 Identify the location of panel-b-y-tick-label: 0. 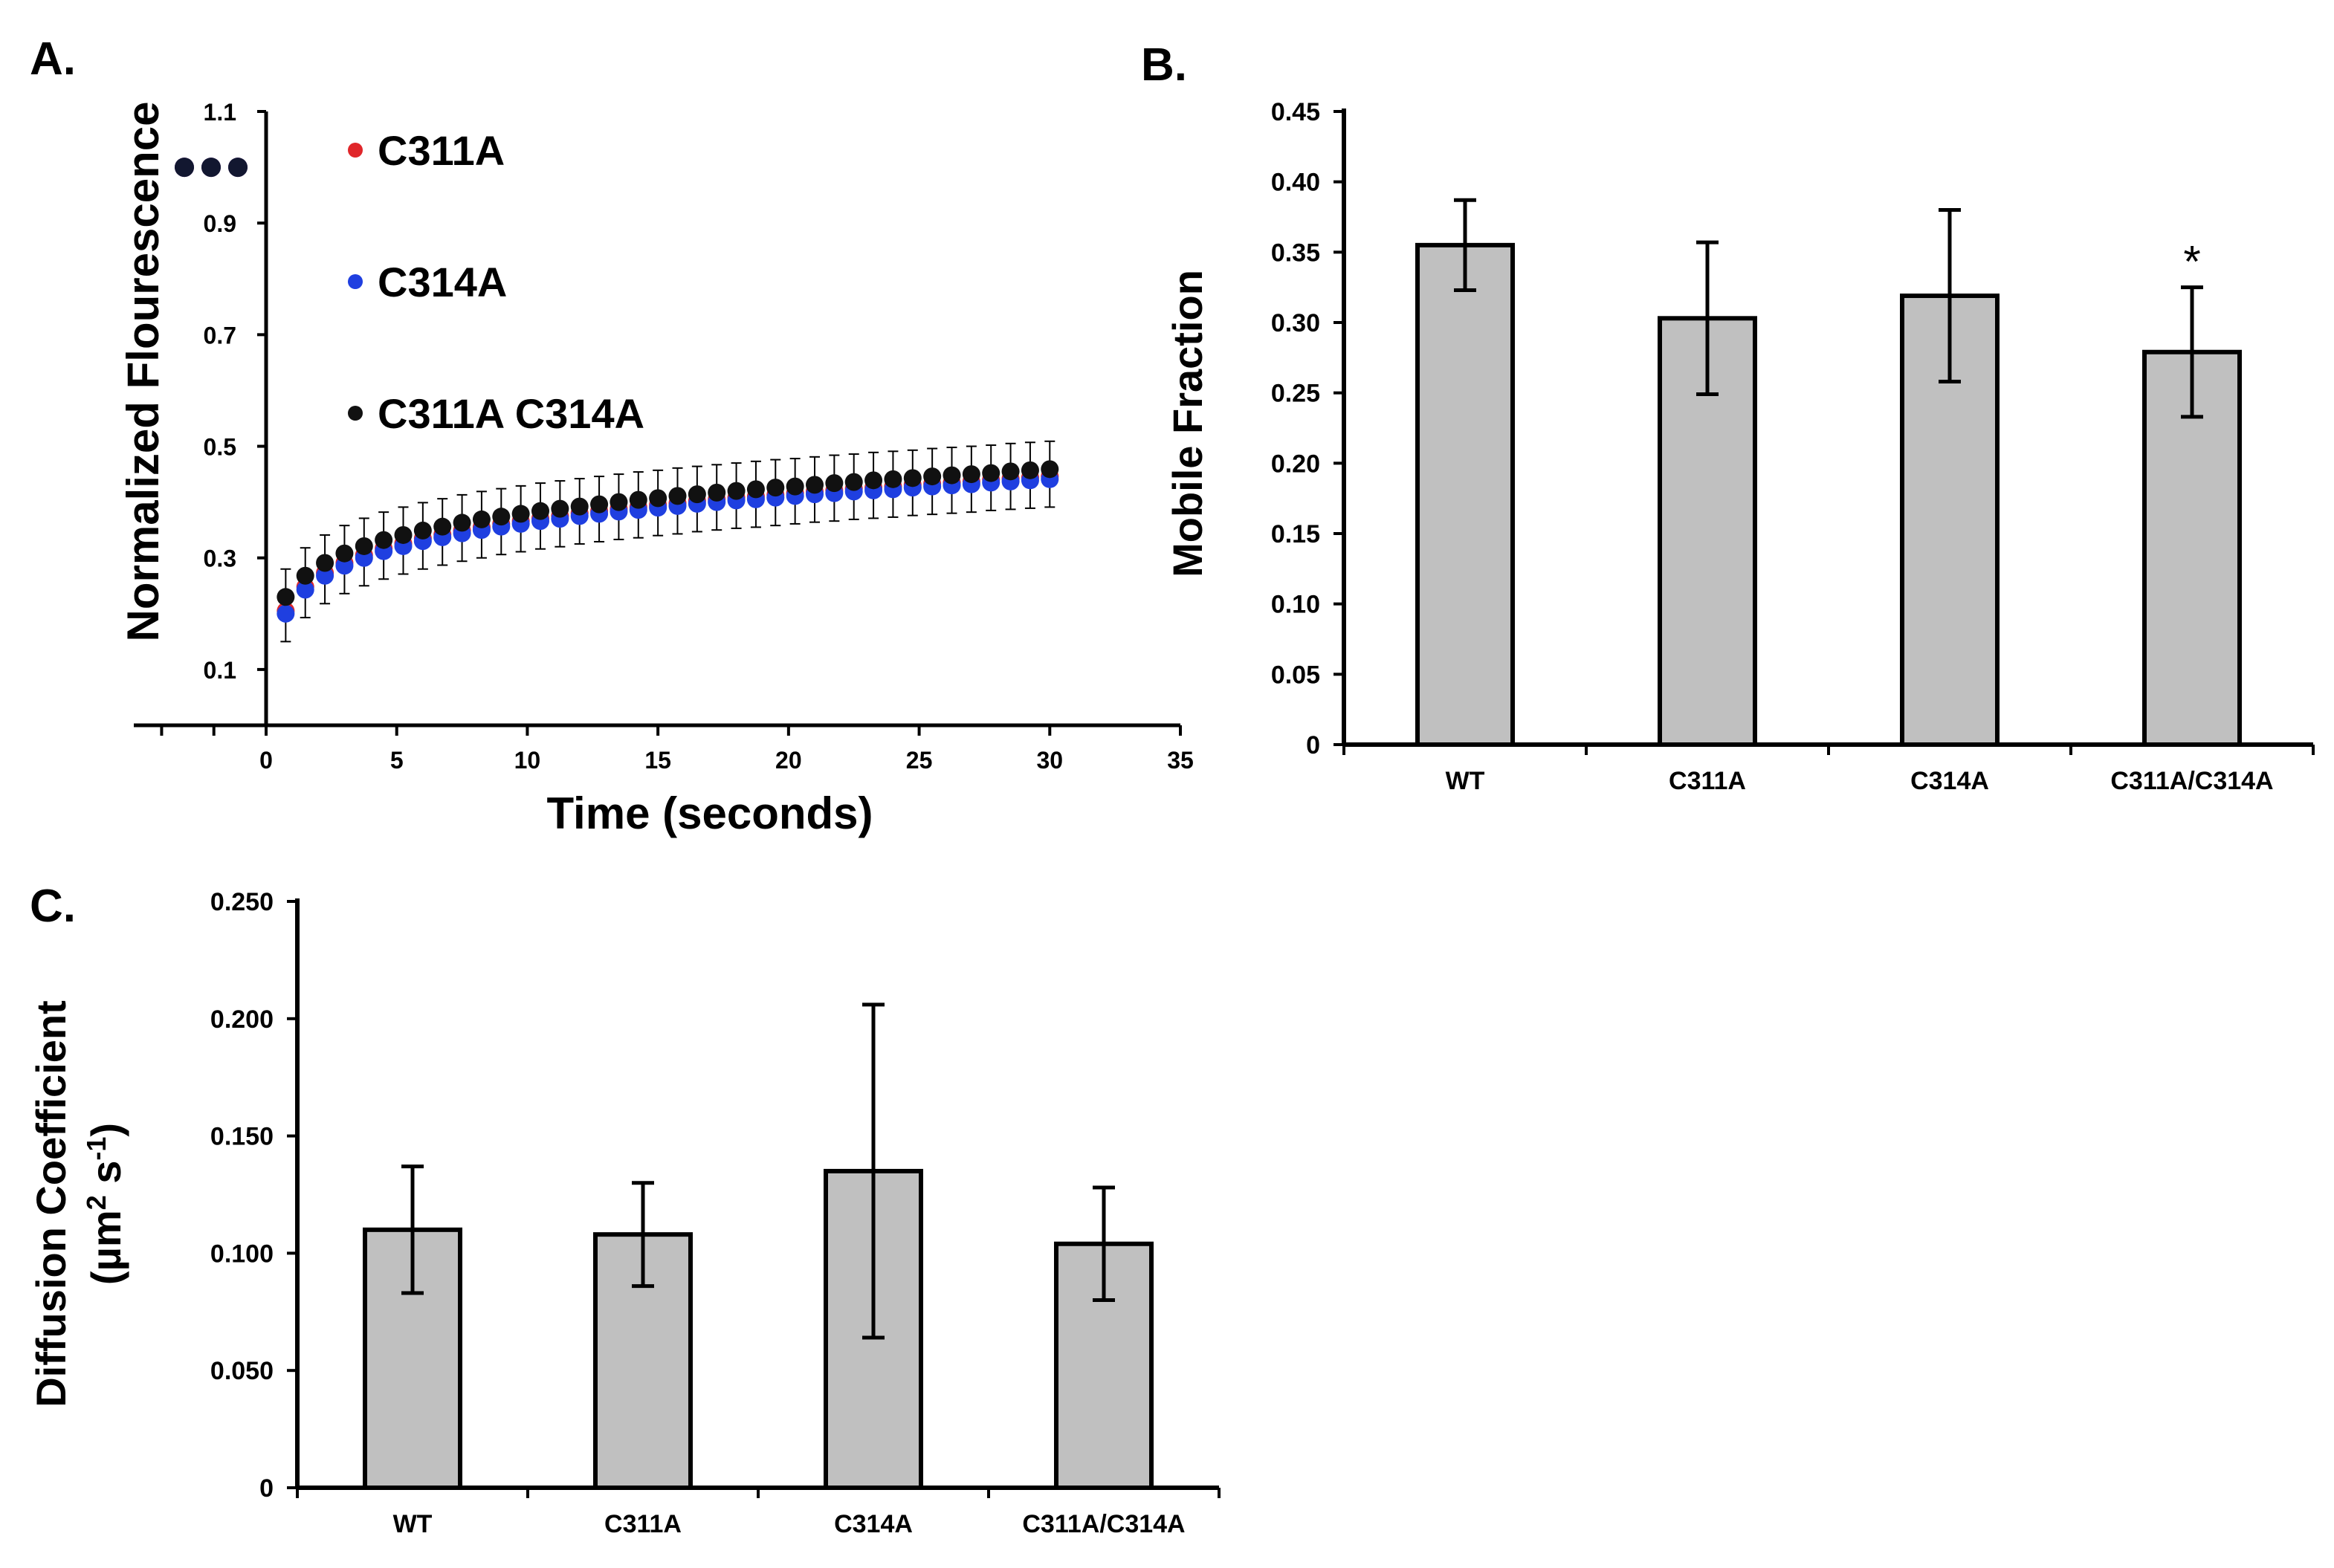
(1313, 745).